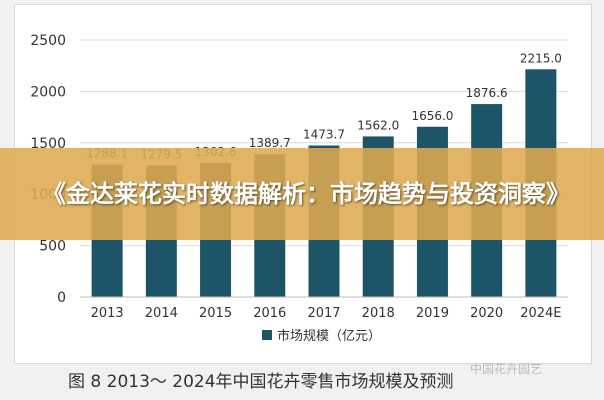 Image resolution: width=604 pixels, height=400 pixels. What do you see at coordinates (61, 298) in the screenshot?
I see `y-tick-label: 0` at bounding box center [61, 298].